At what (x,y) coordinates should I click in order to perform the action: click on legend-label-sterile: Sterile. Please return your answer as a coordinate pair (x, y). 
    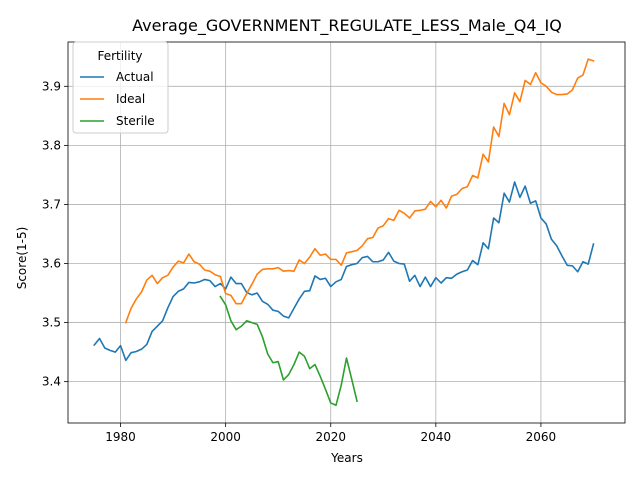
    Looking at the image, I should click on (135, 121).